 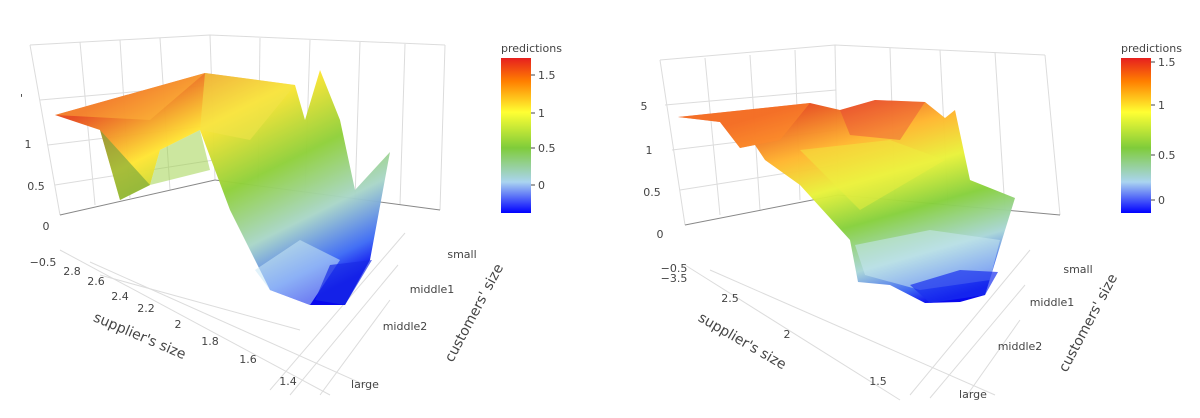 What do you see at coordinates (730, 298) in the screenshot?
I see `x-tick: 2.5` at bounding box center [730, 298].